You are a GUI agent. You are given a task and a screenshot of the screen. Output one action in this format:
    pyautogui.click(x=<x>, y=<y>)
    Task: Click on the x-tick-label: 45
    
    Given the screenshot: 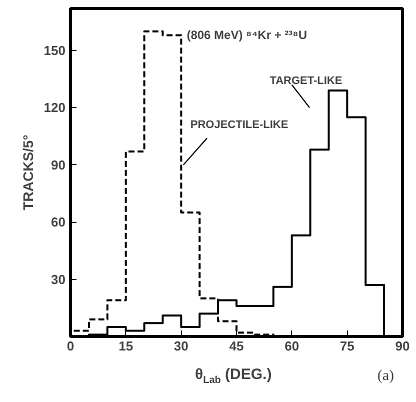 What is the action you would take?
    pyautogui.click(x=236, y=346)
    